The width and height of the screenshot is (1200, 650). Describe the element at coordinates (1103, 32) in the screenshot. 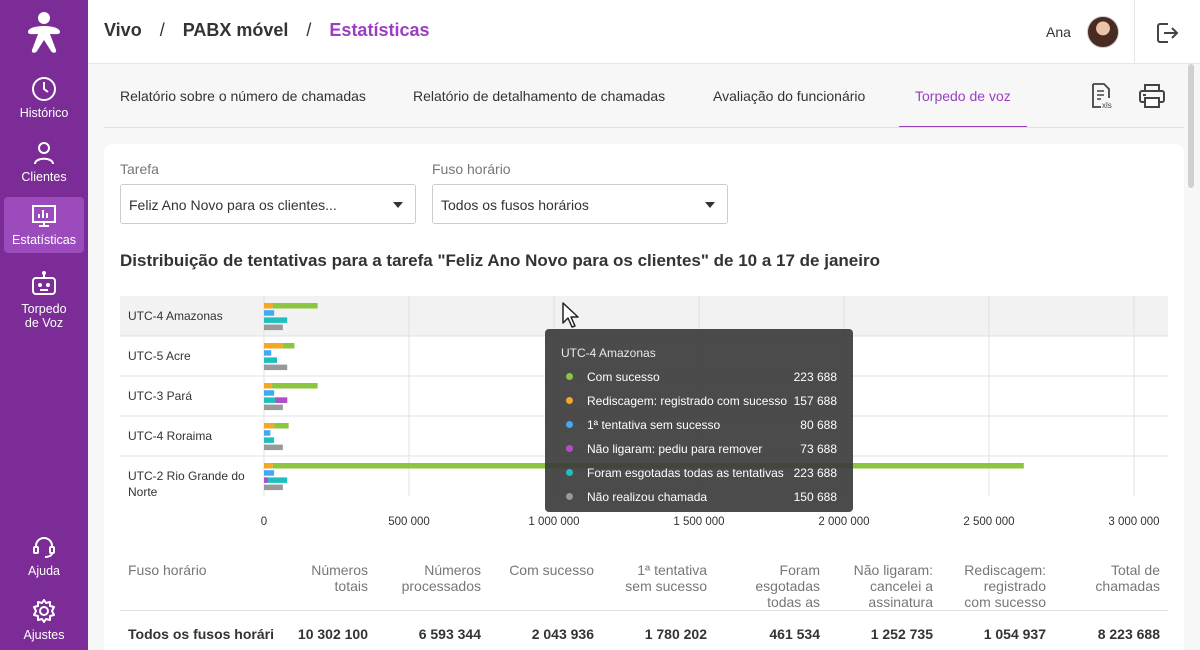

I see `avatar` at that location.